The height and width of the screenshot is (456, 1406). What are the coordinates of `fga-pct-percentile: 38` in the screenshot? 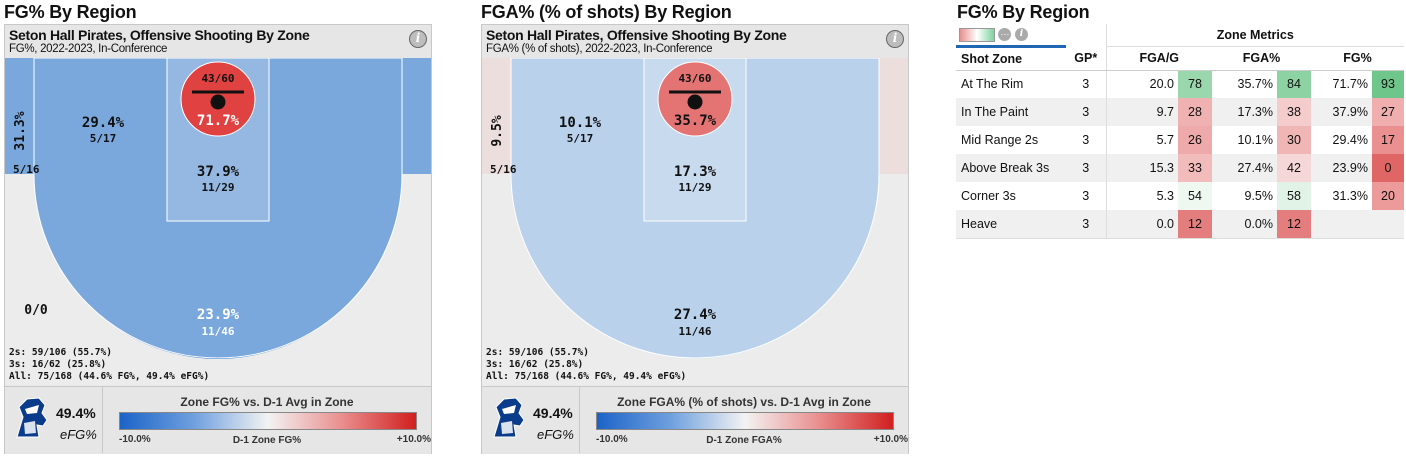 It's located at (1294, 112).